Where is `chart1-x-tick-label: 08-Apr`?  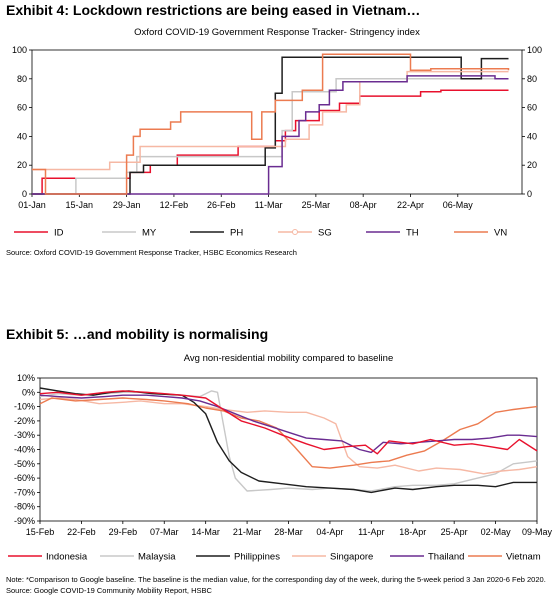
chart1-x-tick-label: 08-Apr is located at coordinates (363, 205).